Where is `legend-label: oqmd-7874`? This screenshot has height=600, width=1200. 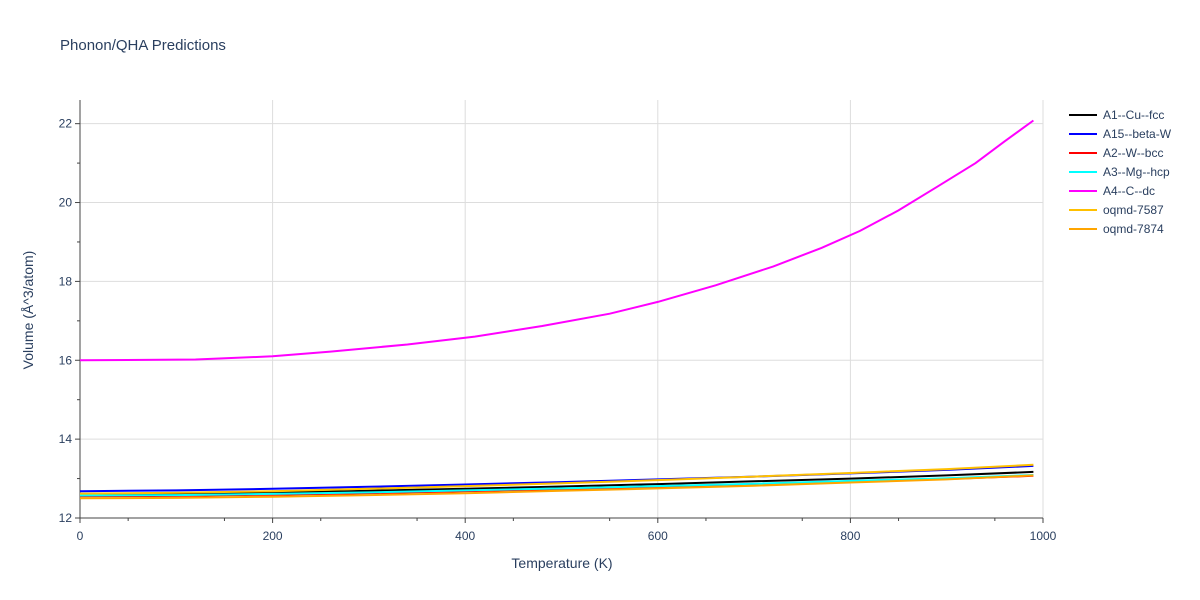
legend-label: oqmd-7874 is located at coordinates (1133, 229).